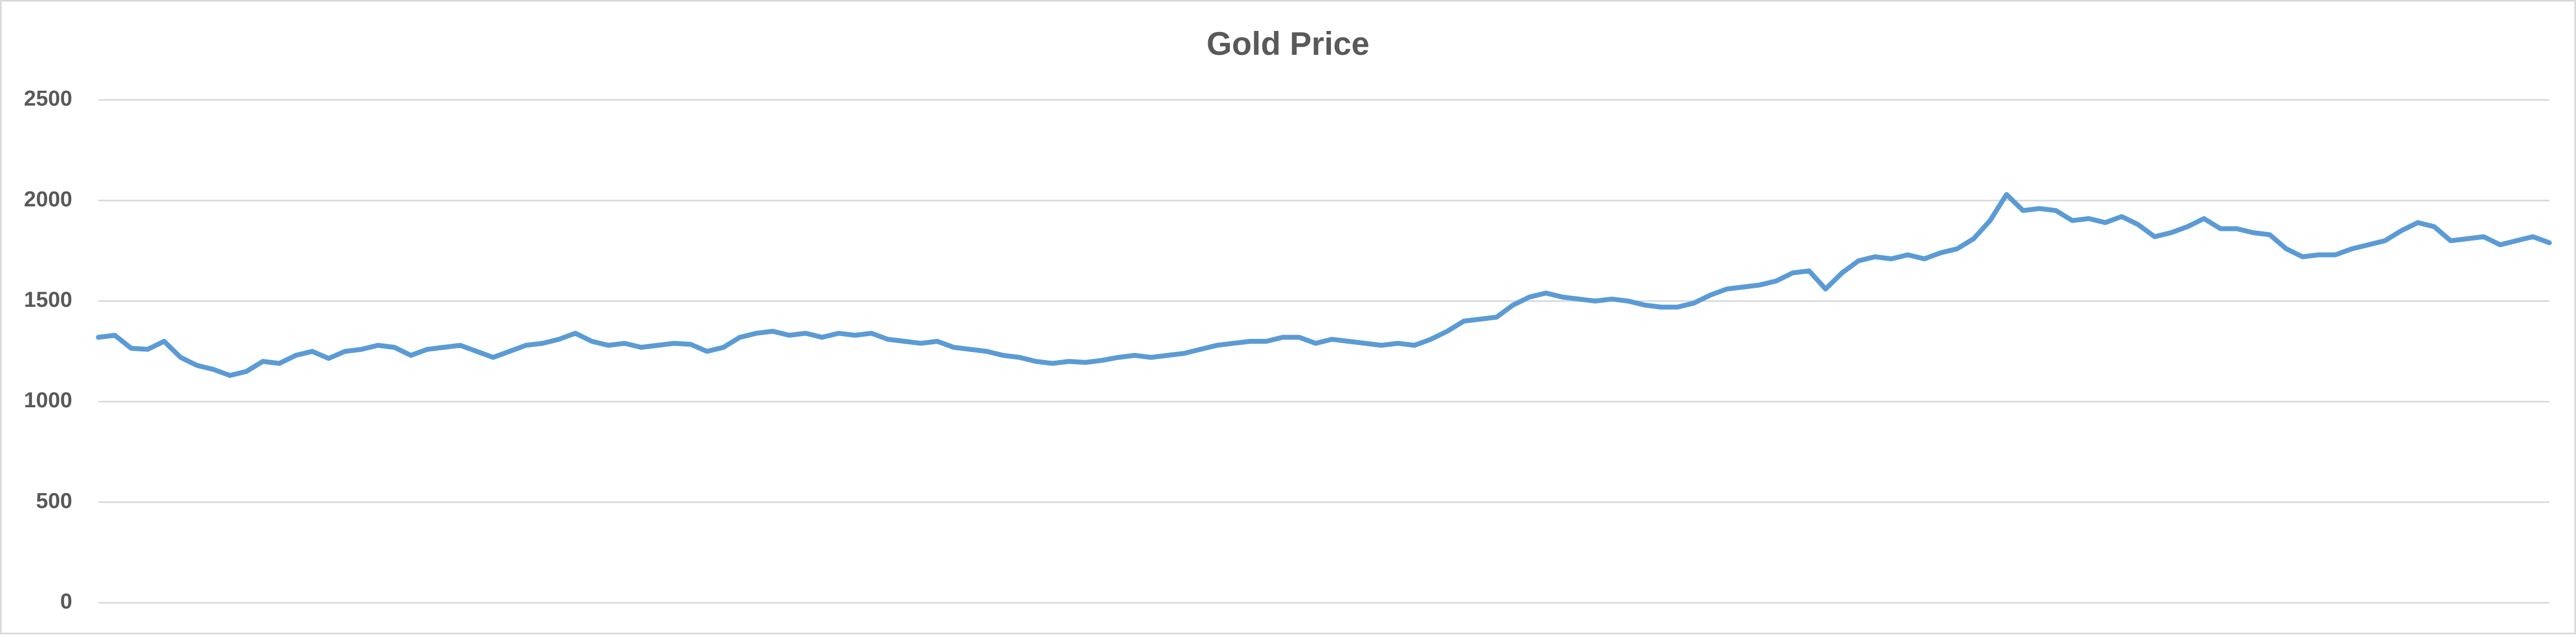  Describe the element at coordinates (48, 199) in the screenshot. I see `y-tick-label: 2000` at that location.